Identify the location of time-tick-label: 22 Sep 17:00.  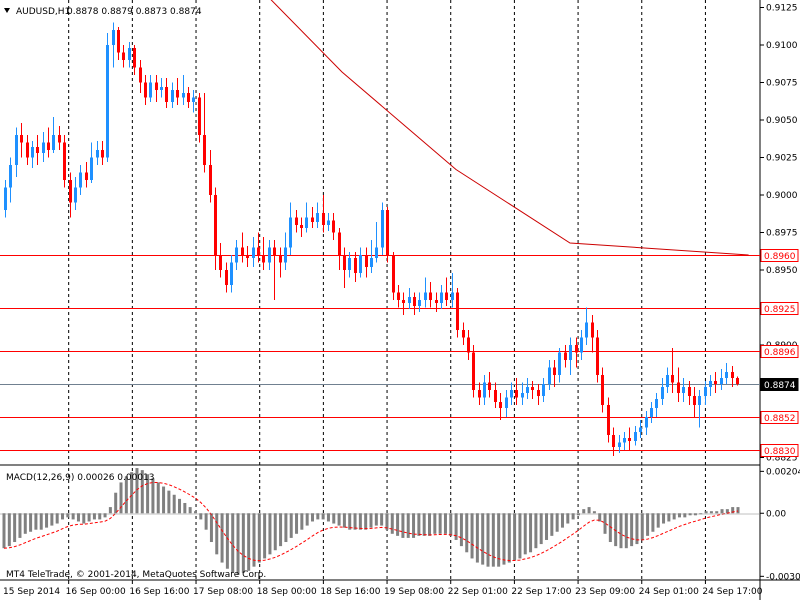
(541, 592).